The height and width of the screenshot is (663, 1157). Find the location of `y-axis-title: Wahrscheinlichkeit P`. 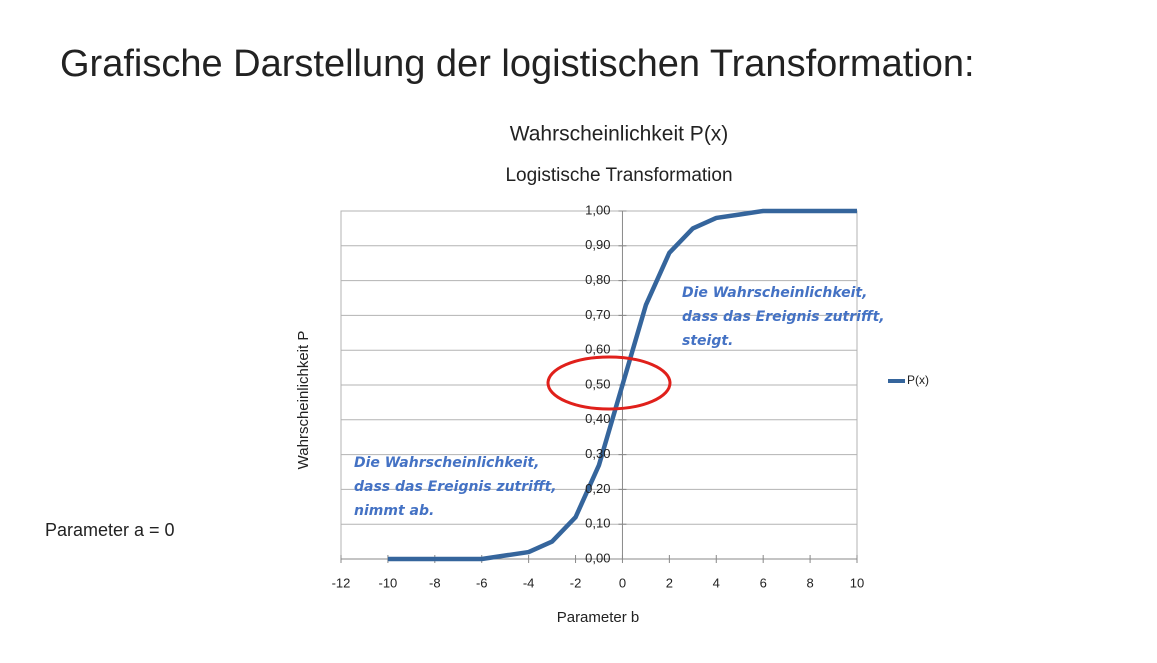

y-axis-title: Wahrscheinlichkeit P is located at coordinates (303, 400).